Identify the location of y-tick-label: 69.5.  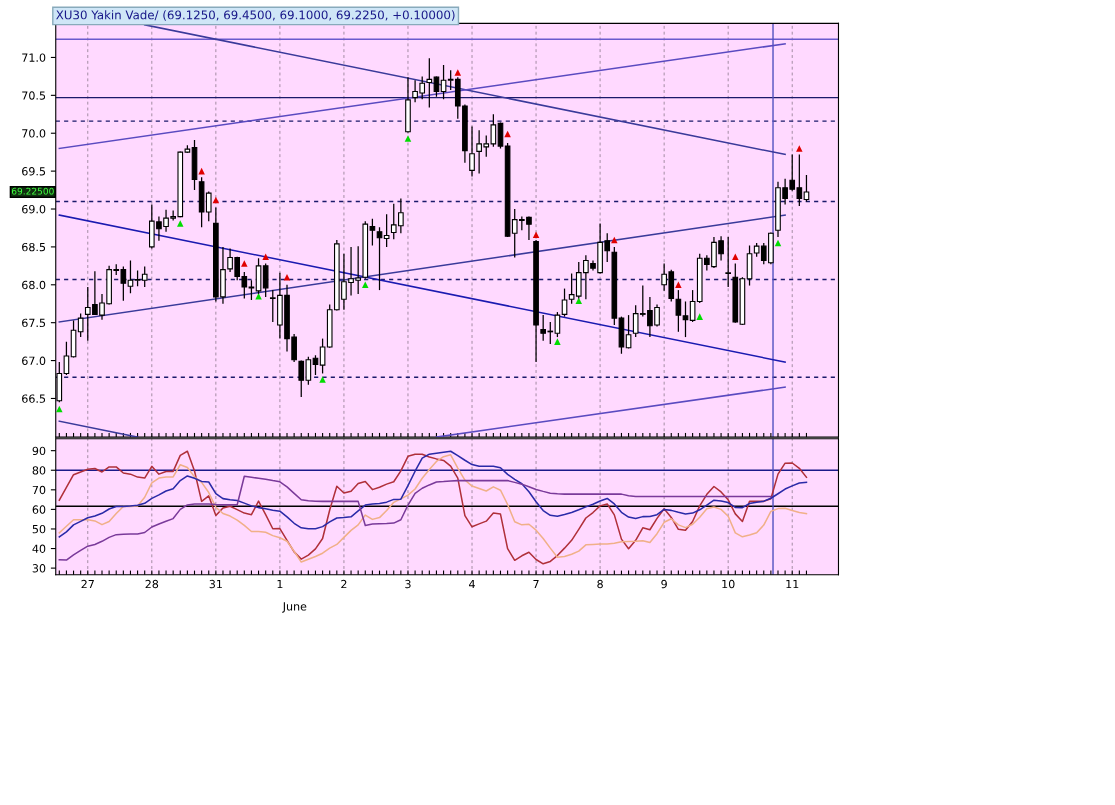
(34, 171).